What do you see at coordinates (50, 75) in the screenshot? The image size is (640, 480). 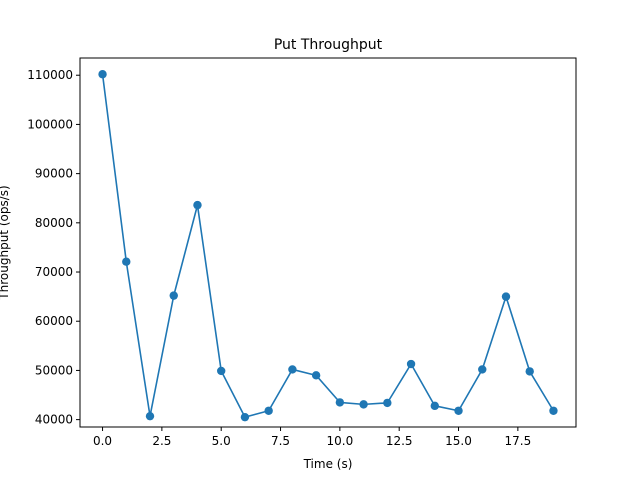 I see `y-tick-label: 110000` at bounding box center [50, 75].